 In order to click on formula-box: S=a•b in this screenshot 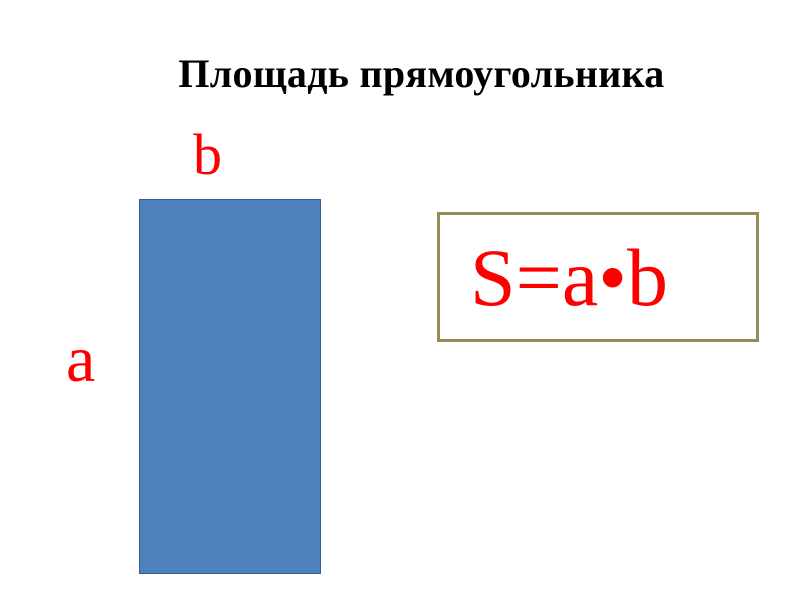, I will do `click(598, 277)`.